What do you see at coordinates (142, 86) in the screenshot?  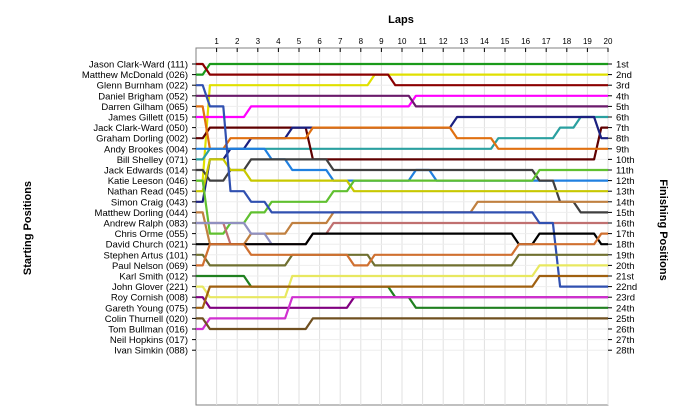 I see `starting-position-label: Glenn Burnham (022)` at bounding box center [142, 86].